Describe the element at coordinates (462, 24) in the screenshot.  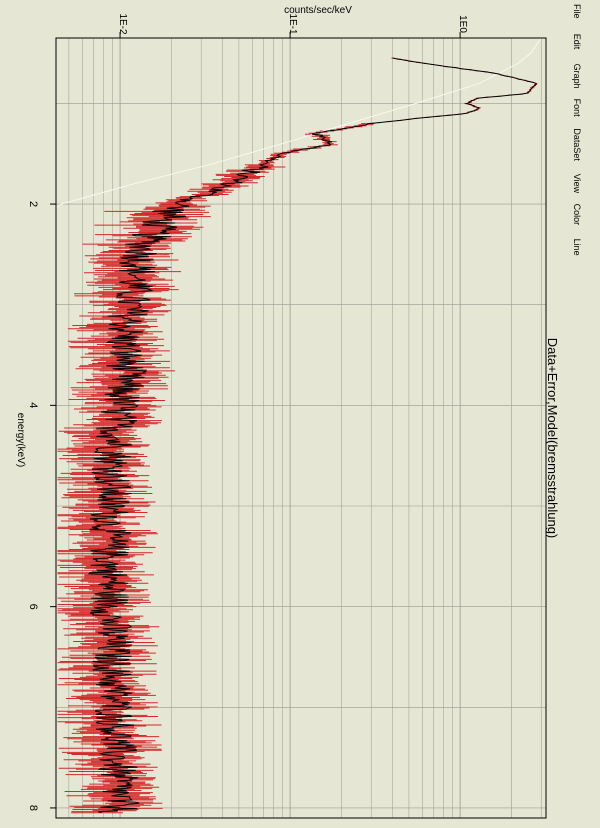
I see `y-tick-label: 1E0` at that location.